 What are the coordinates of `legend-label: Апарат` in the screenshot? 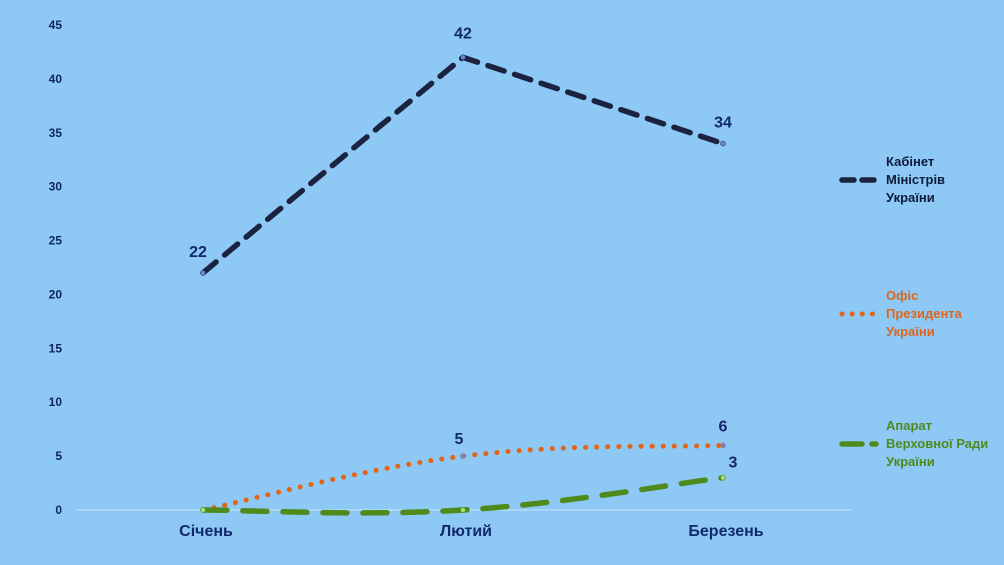 It's located at (909, 425).